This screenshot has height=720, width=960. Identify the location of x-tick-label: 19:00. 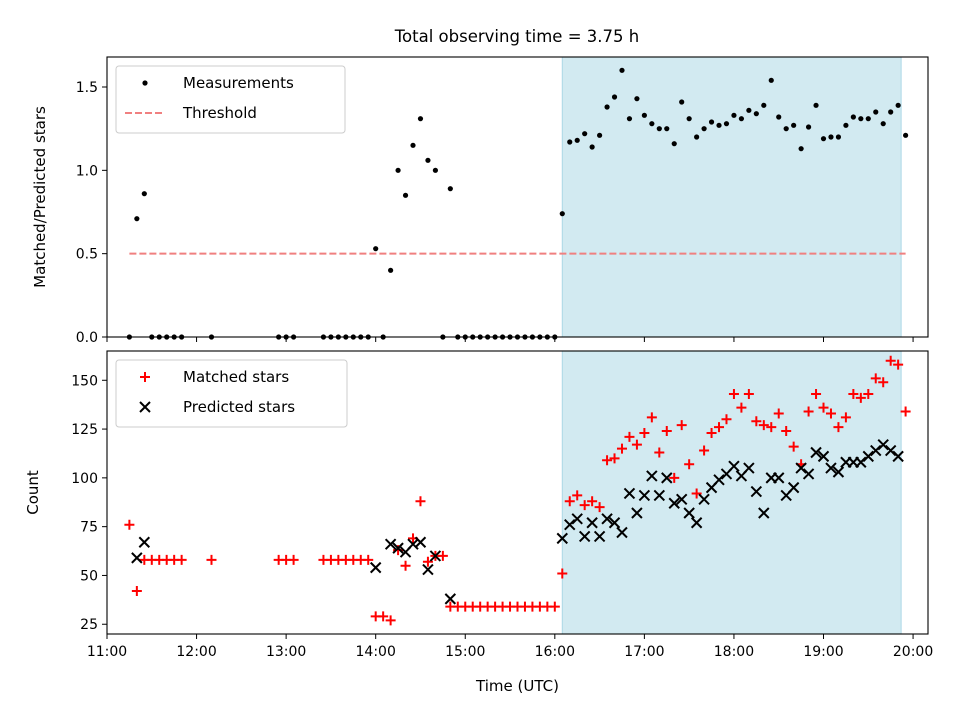
(823, 652).